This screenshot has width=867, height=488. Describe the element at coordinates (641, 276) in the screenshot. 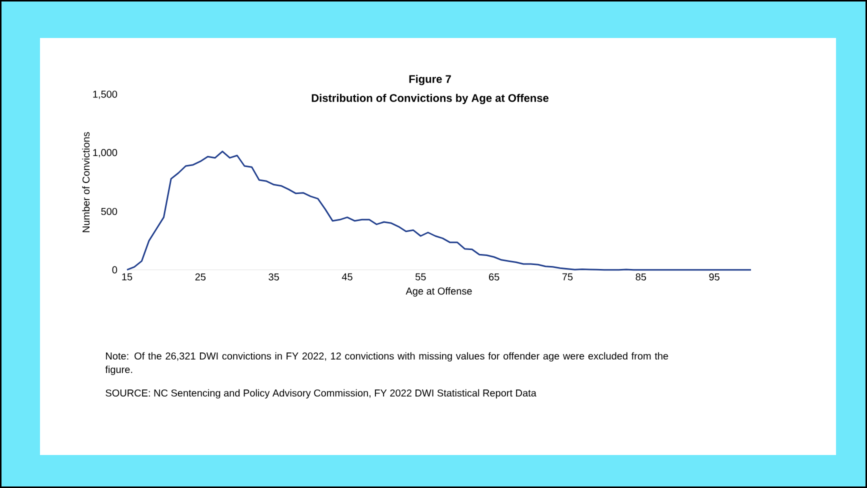

I see `x-tick-label: 85` at that location.